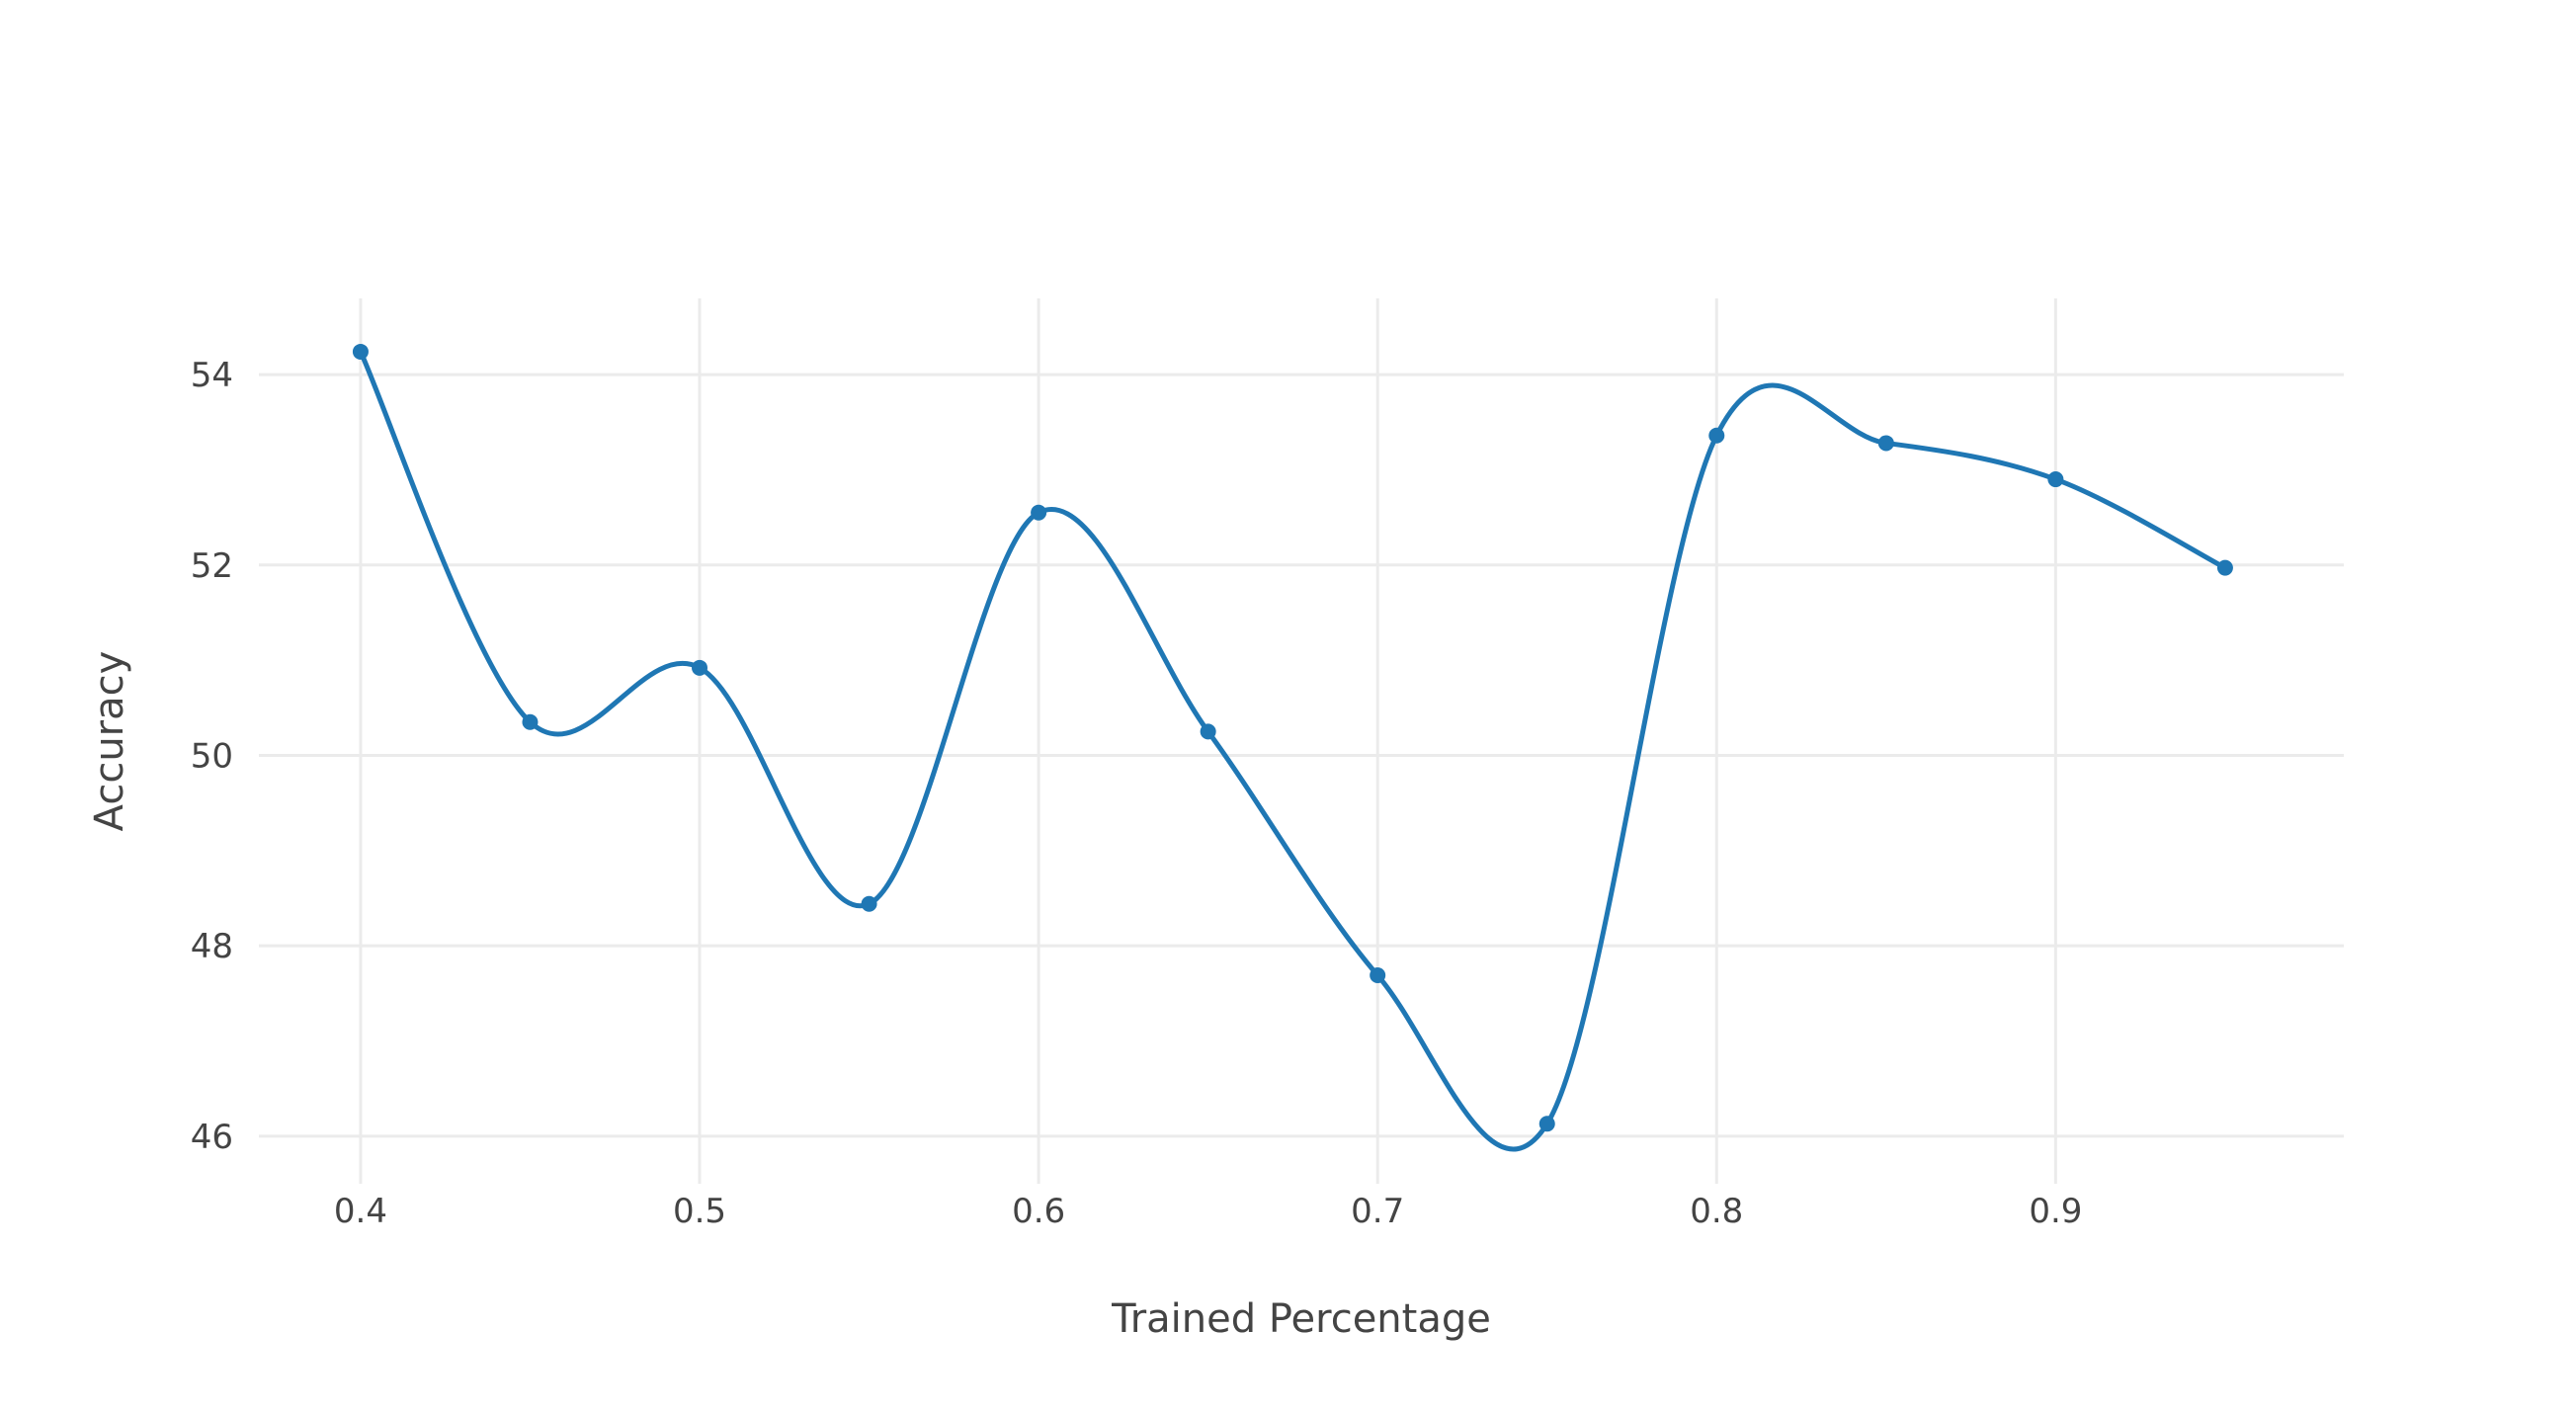  I want to click on y-axis-title: Accuracy, so click(109, 741).